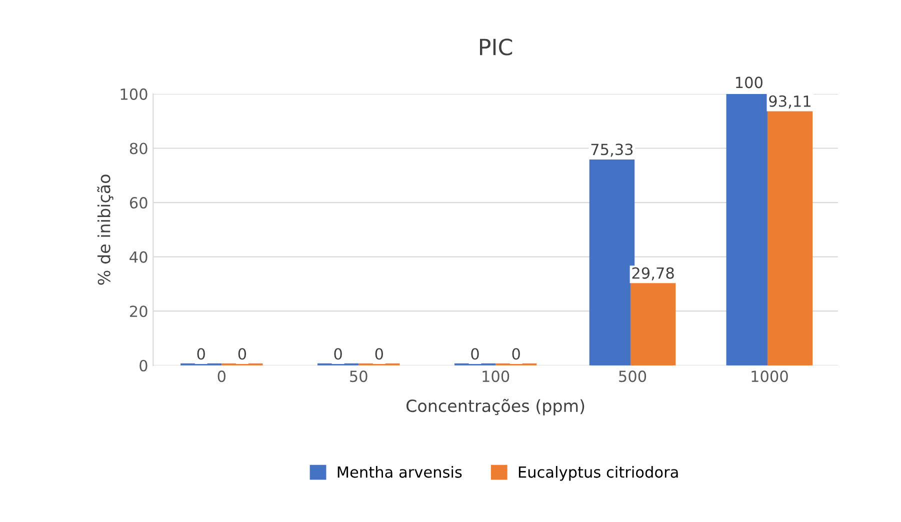  What do you see at coordinates (495, 407) in the screenshot?
I see `x-axis-title: Concentrações (ppm)` at bounding box center [495, 407].